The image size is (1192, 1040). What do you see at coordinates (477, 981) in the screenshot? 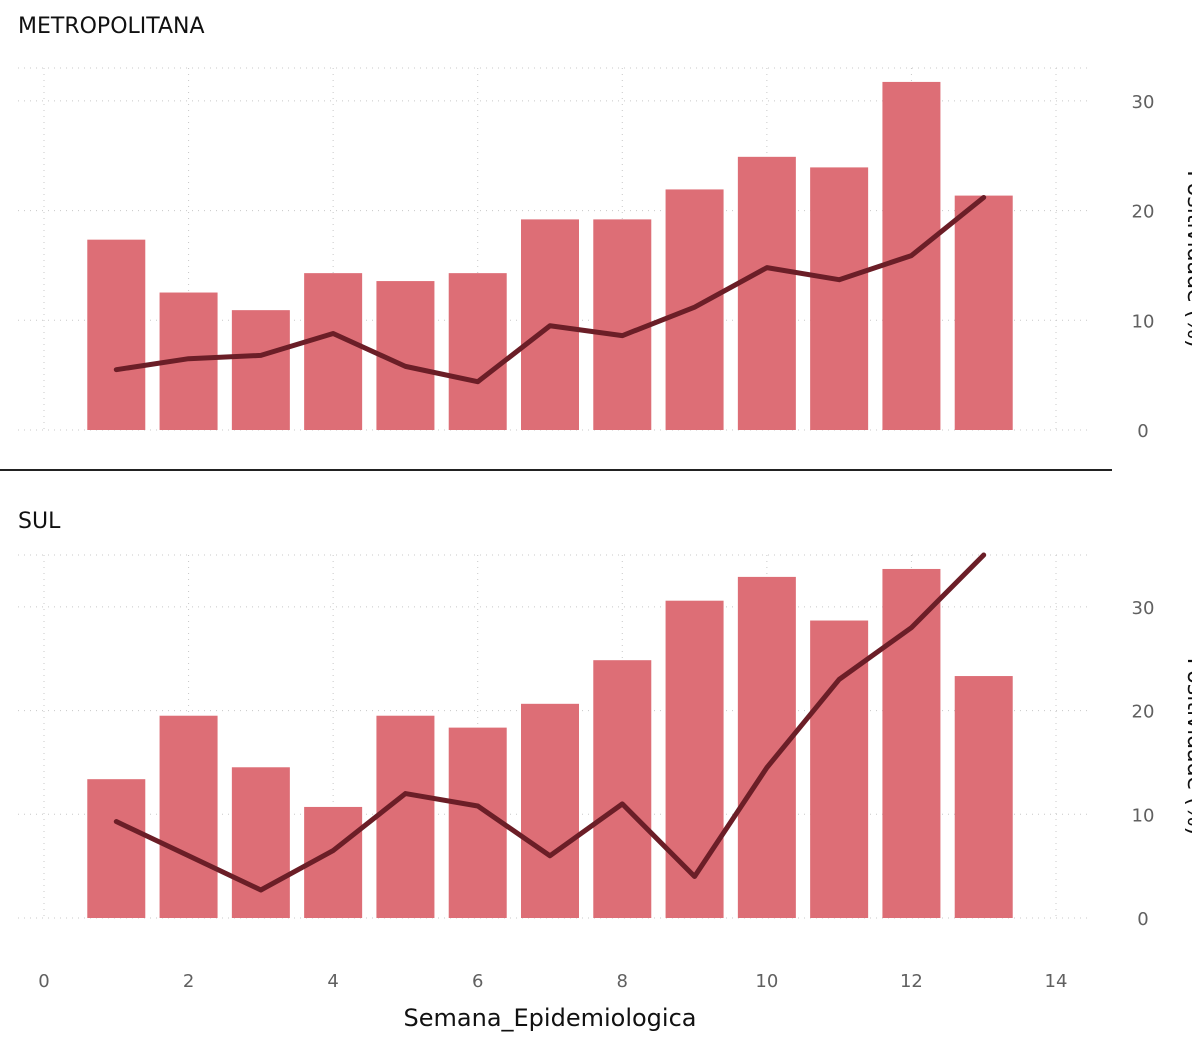
I see `x-tick-label: 6` at bounding box center [477, 981].